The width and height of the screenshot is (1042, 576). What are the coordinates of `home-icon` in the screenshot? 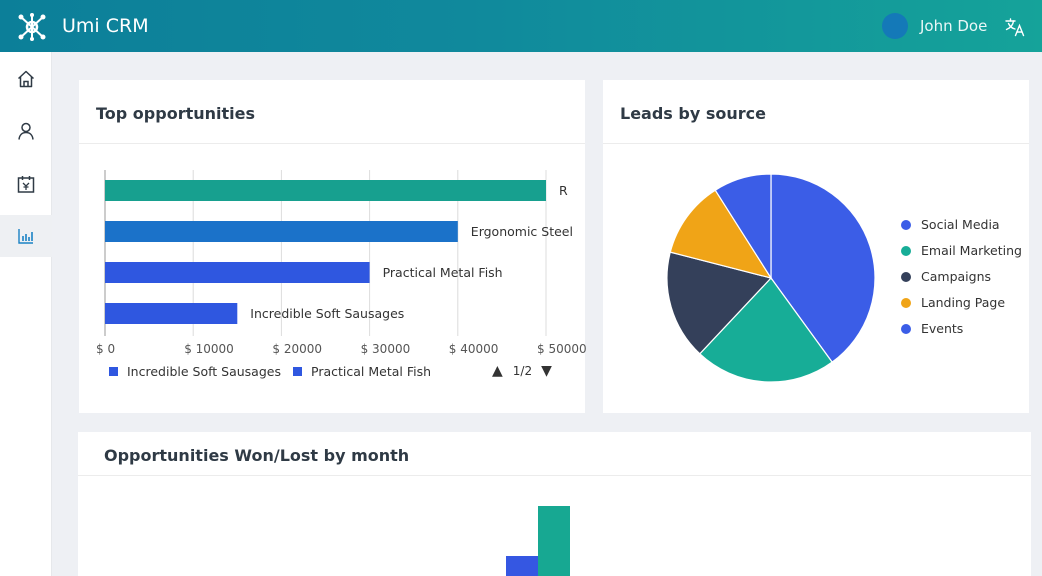 It's located at (26, 79).